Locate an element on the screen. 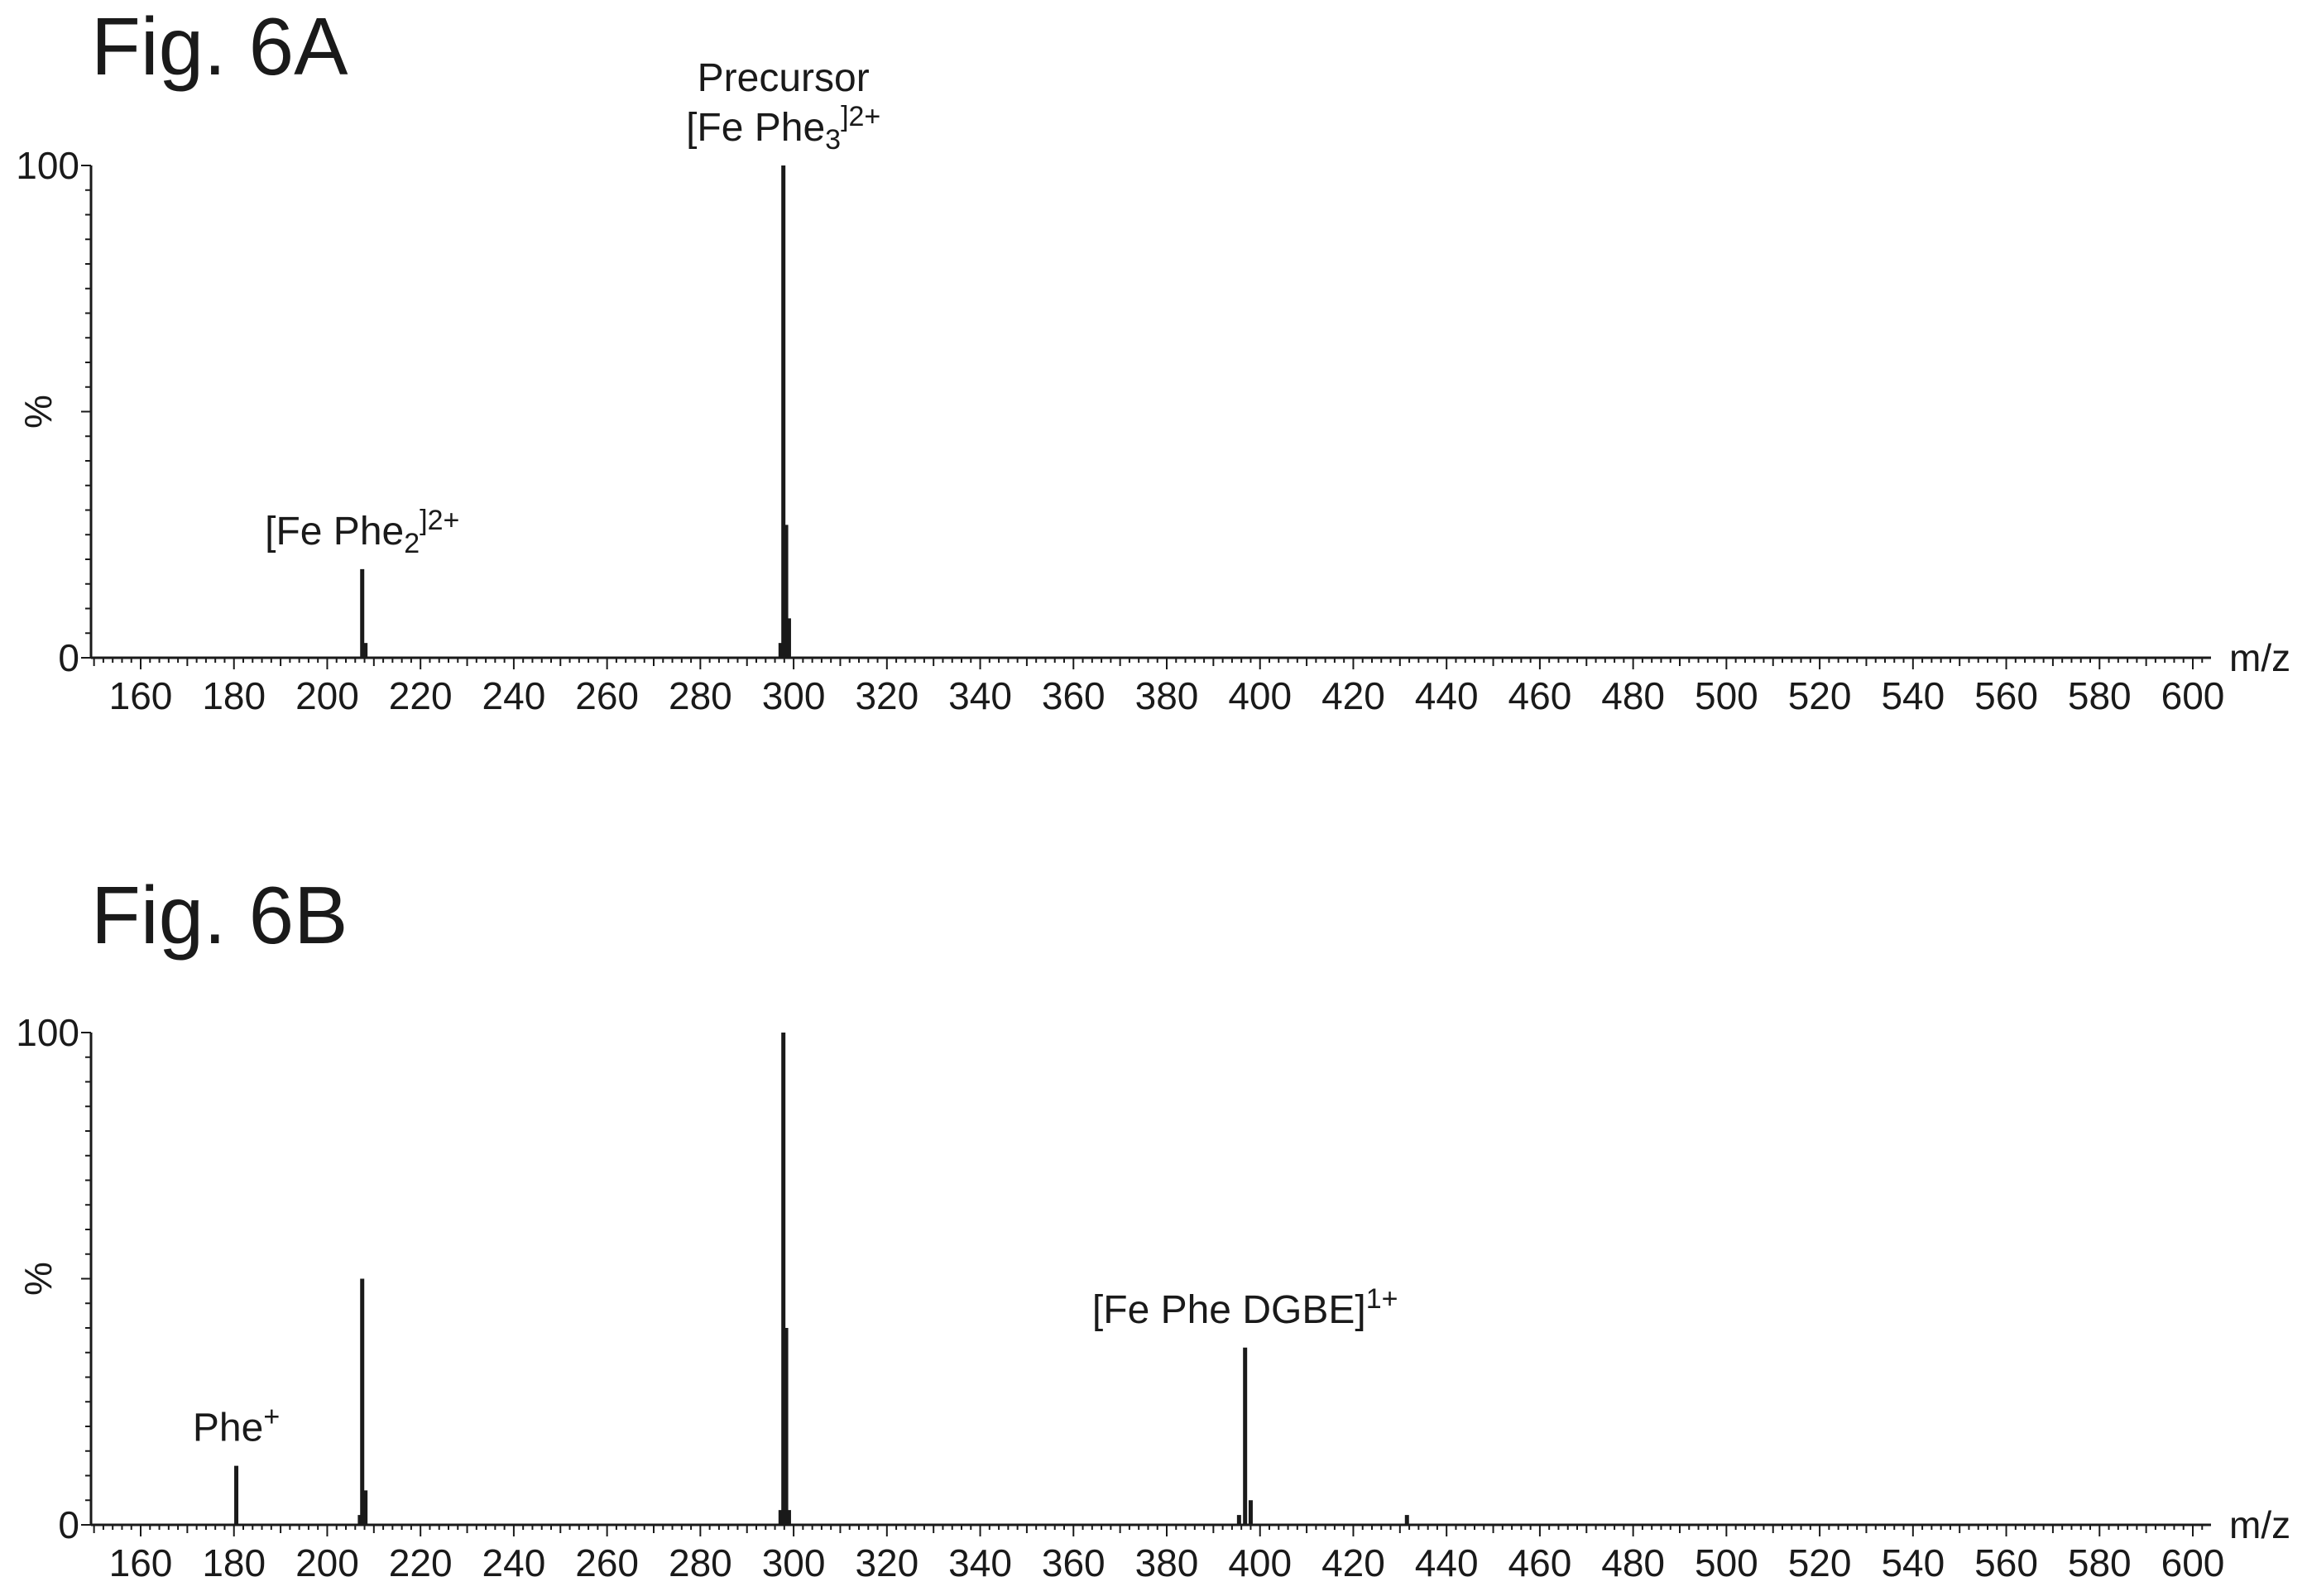  peak-annotation: [Fe Phe DGBE]1+ is located at coordinates (1245, 1307).